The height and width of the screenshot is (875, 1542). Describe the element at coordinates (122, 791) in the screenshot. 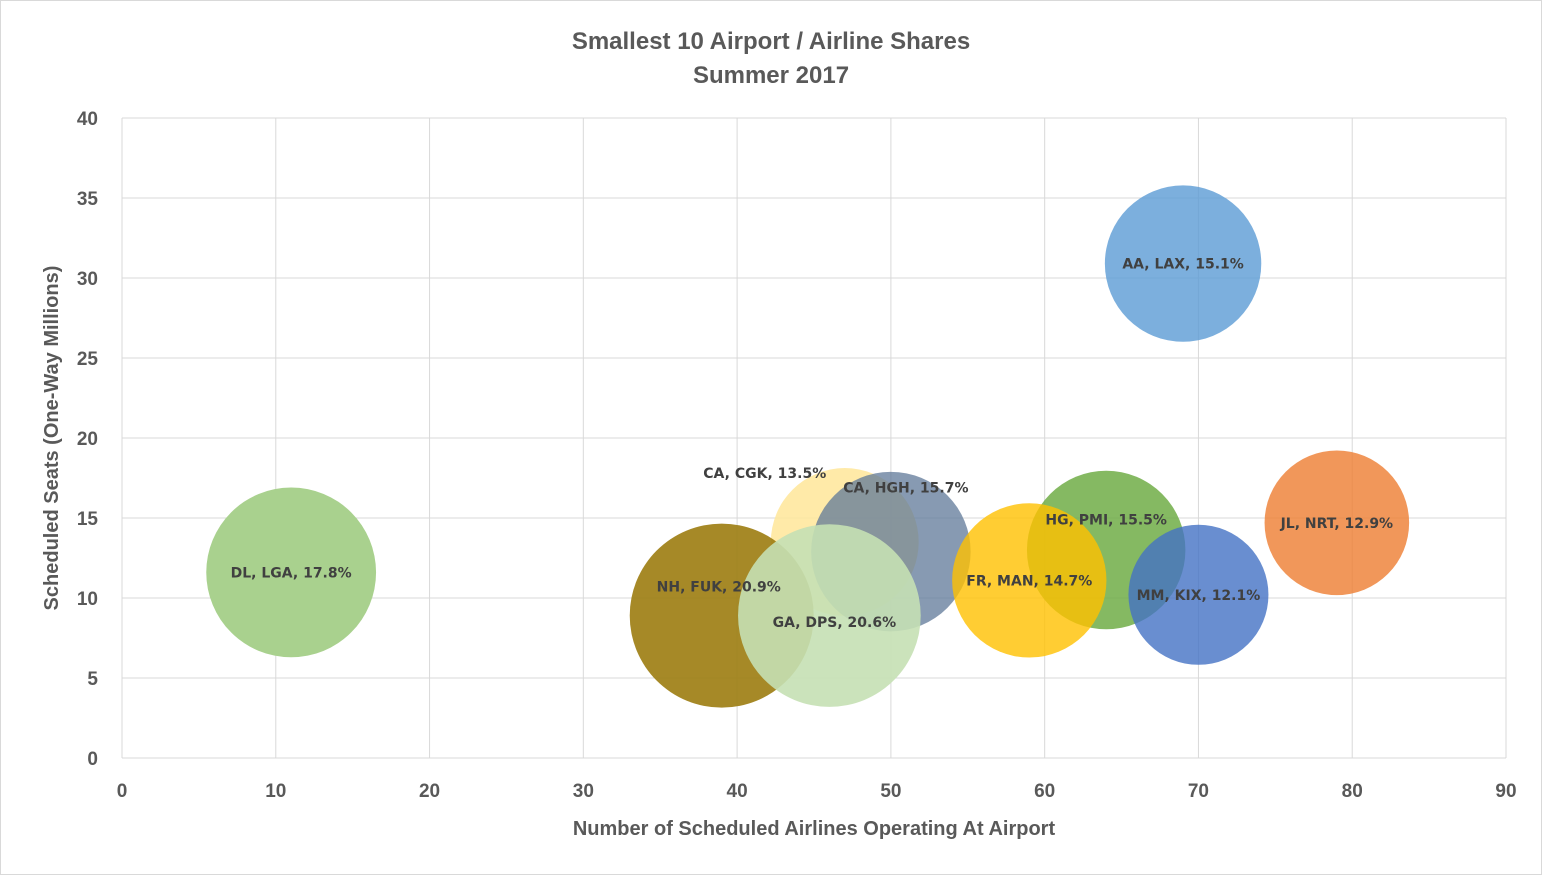

I see `x-tick-label: 0` at that location.